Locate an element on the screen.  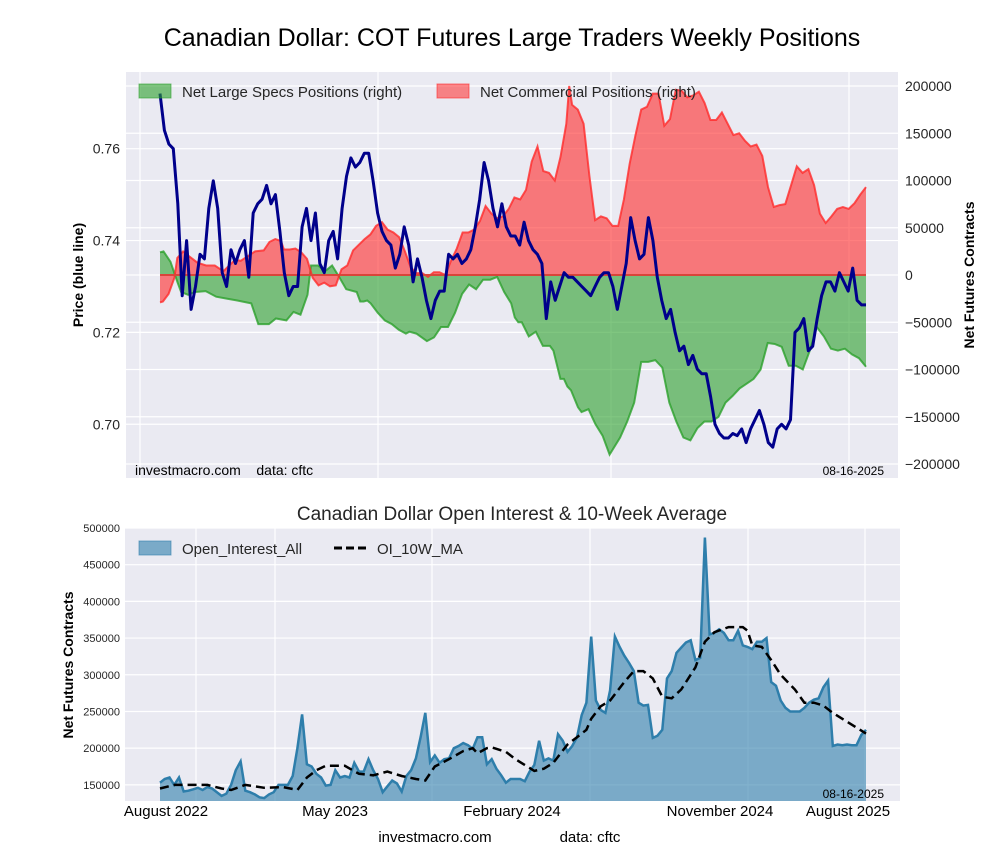
open-interest-y-label: Net Futures Contracts is located at coordinates (68, 664).